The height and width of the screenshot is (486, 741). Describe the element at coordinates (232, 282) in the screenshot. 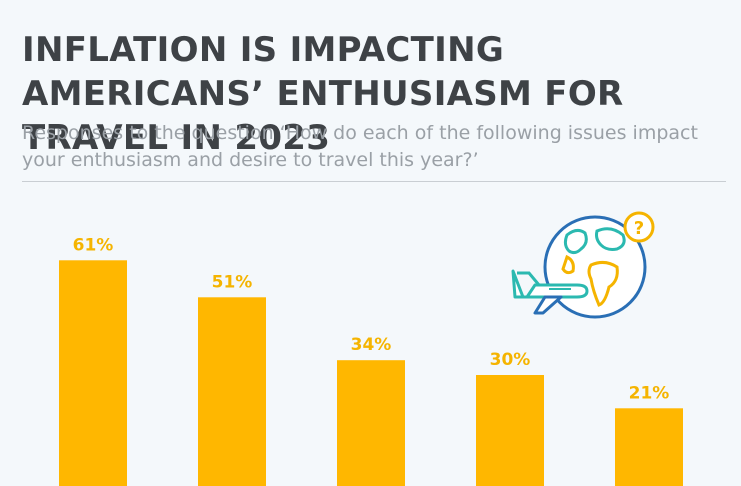

I see `bar-value-label-2: 51%` at that location.